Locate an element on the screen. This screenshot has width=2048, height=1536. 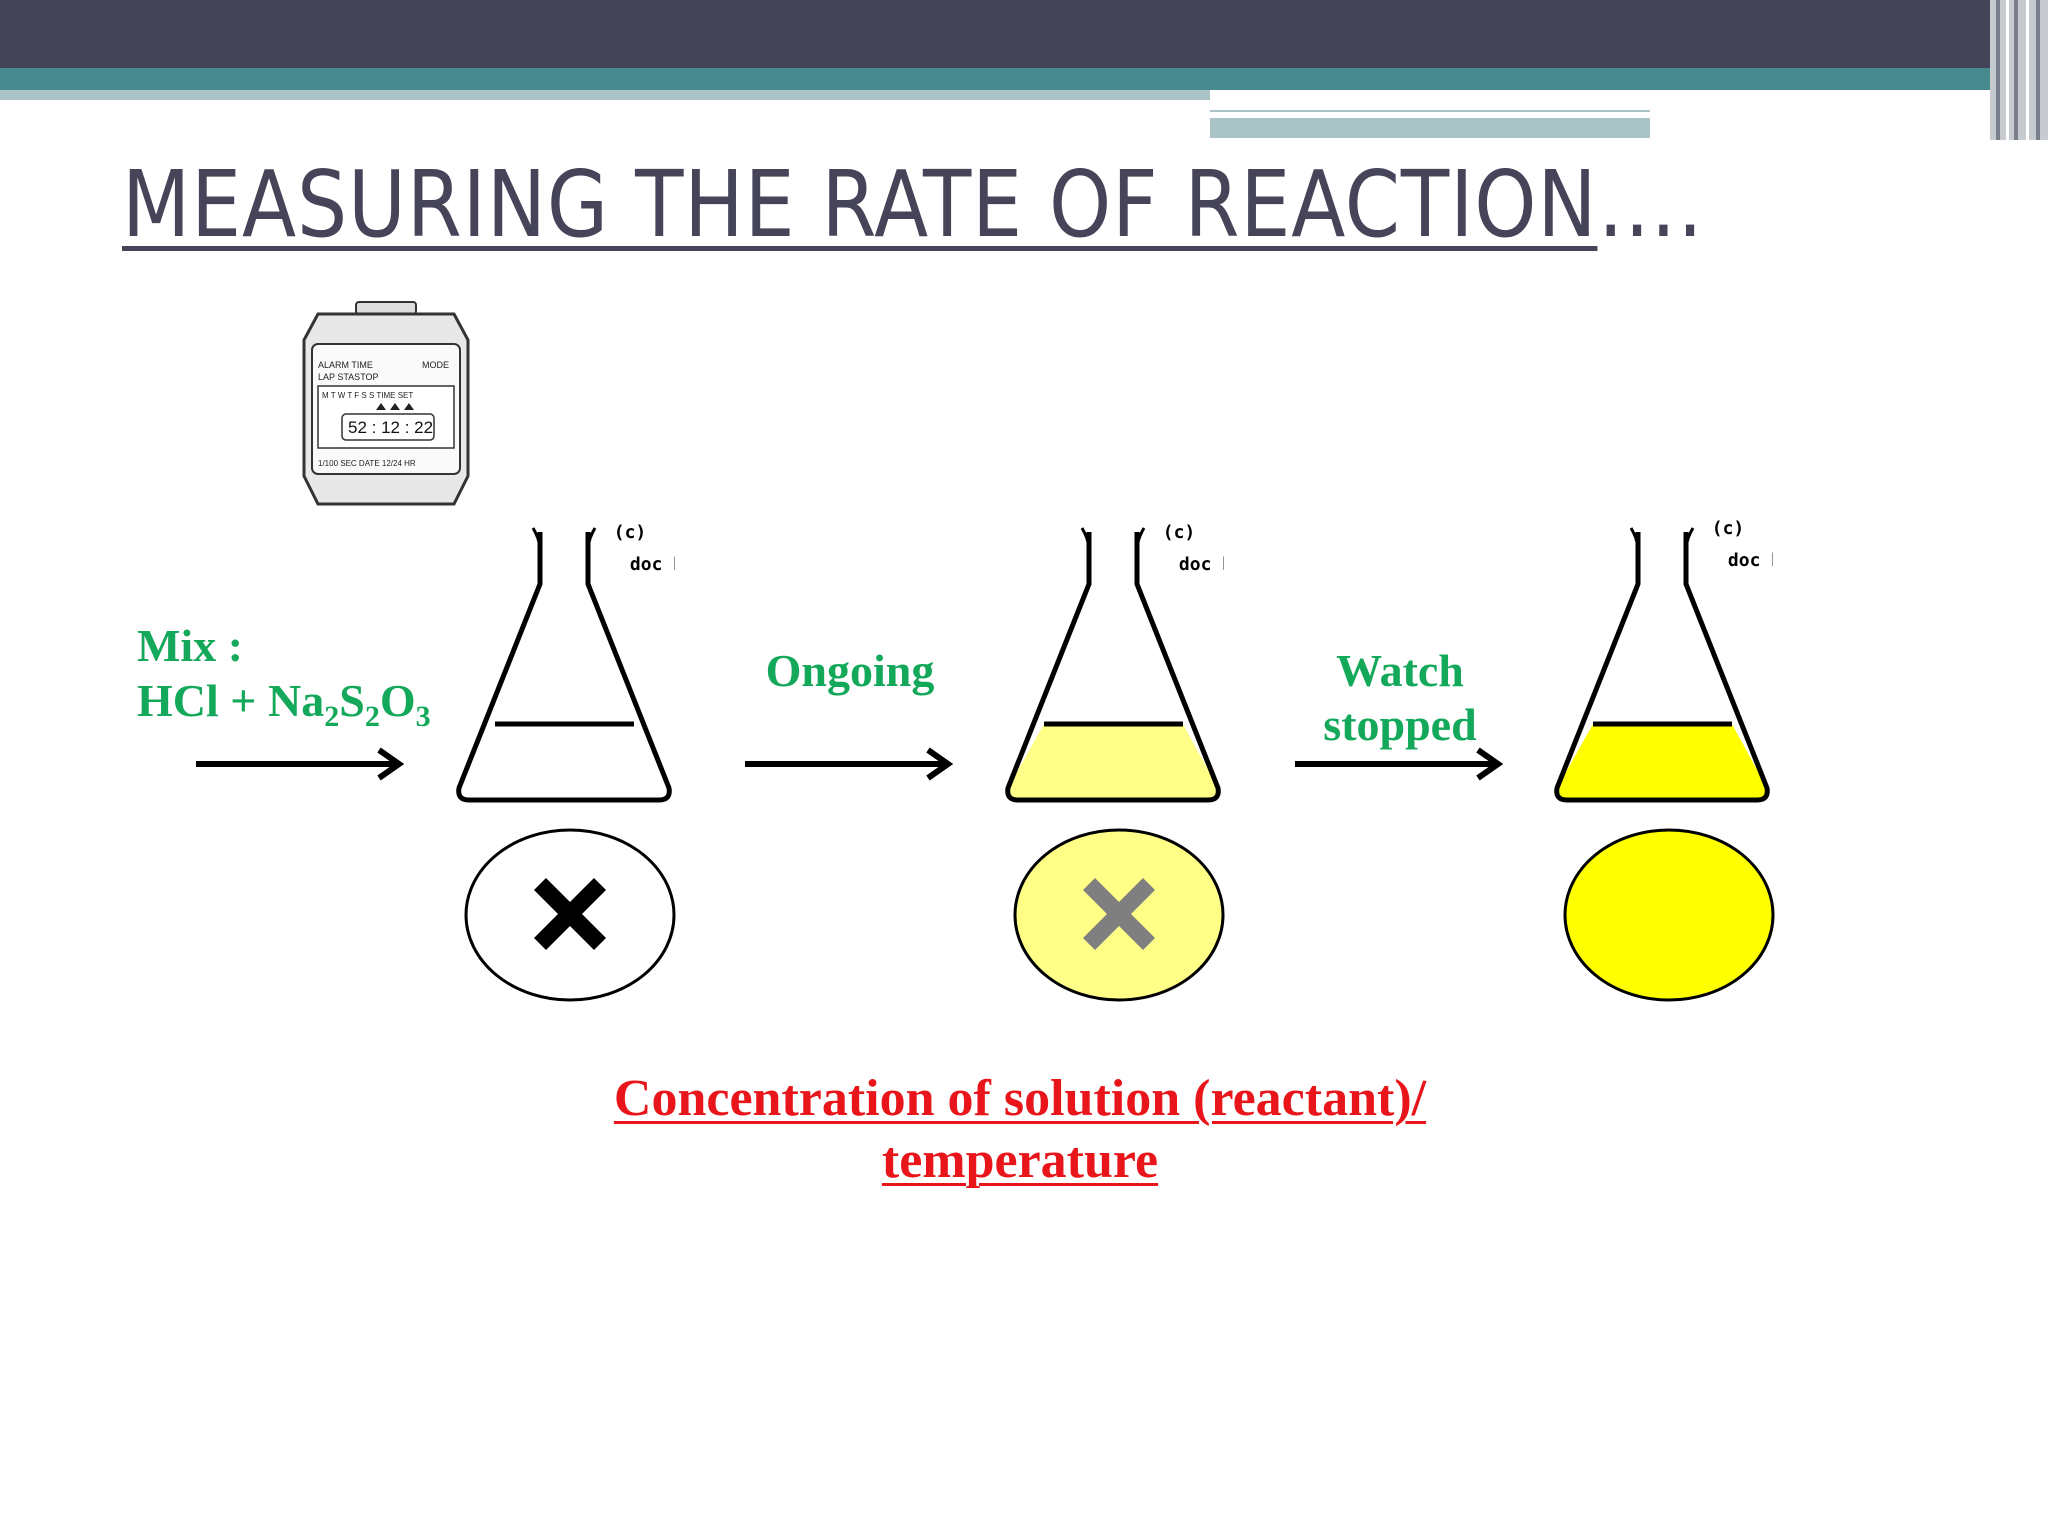
stopwatch-display: 52 : 12 : 22 is located at coordinates (390, 427).